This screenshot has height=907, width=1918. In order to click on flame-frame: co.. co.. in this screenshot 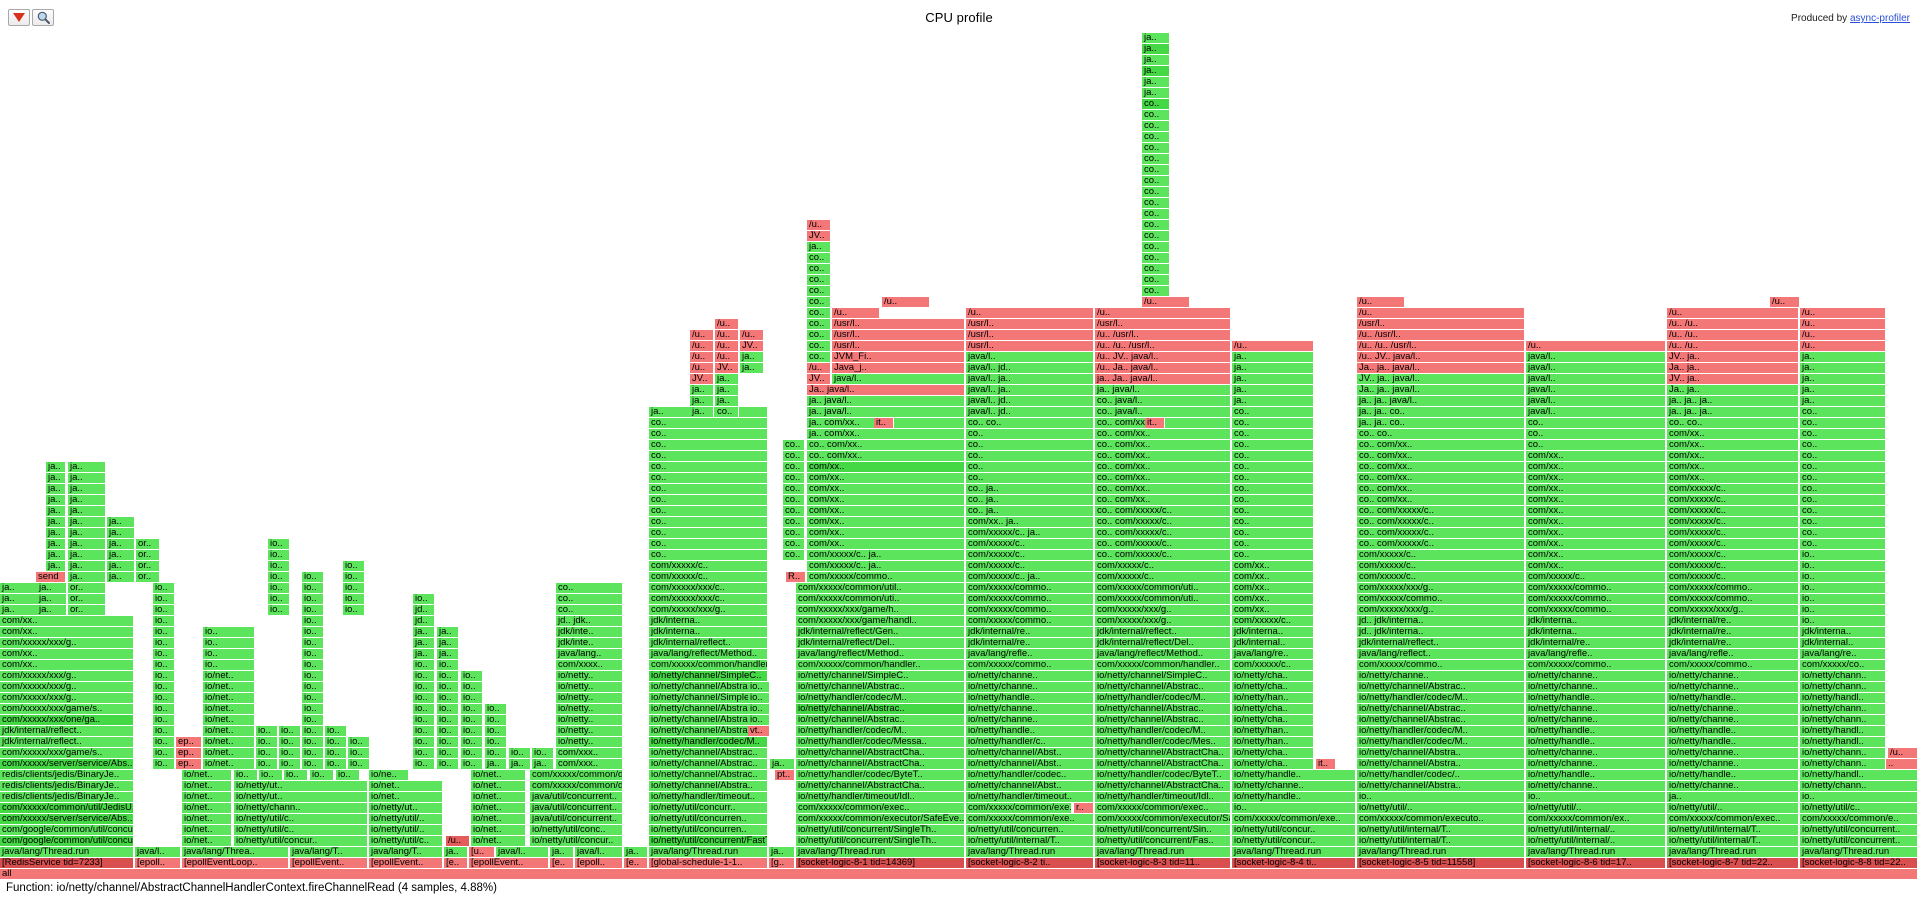, I will do `click(1733, 423)`.